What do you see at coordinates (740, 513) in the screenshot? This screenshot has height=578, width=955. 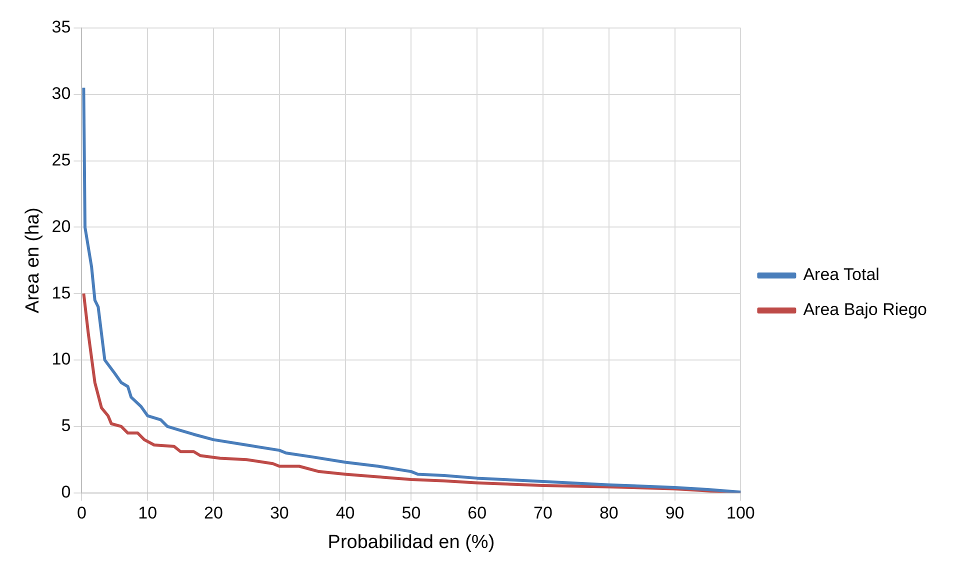 I see `x-tick-label: 100` at bounding box center [740, 513].